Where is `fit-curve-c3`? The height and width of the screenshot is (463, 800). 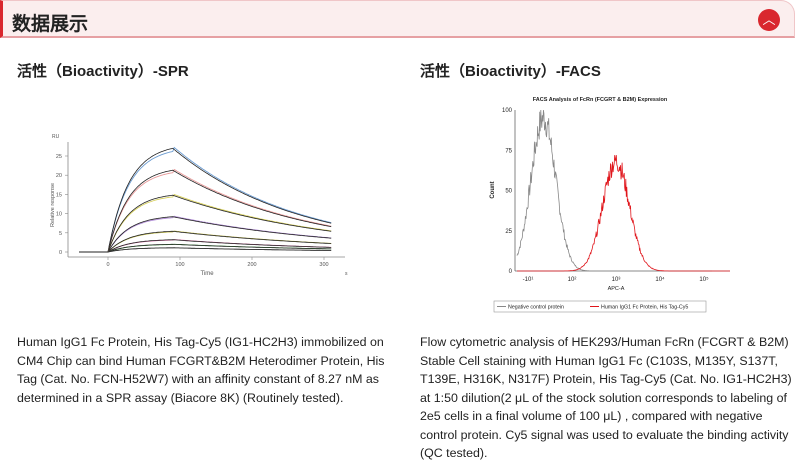 fit-curve-c3 is located at coordinates (219, 223).